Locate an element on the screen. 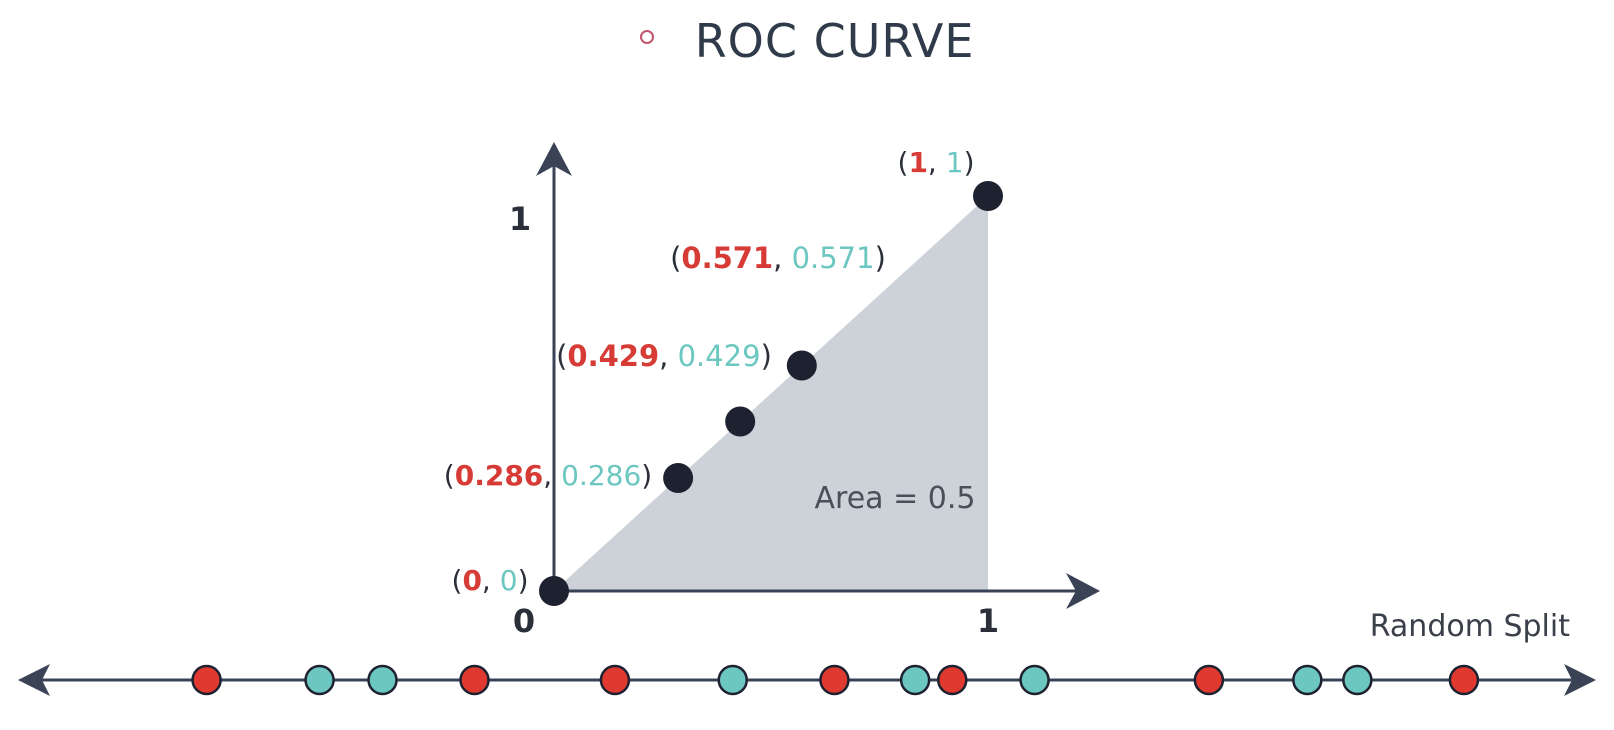  chart-title: ROC CURVE is located at coordinates (834, 41).